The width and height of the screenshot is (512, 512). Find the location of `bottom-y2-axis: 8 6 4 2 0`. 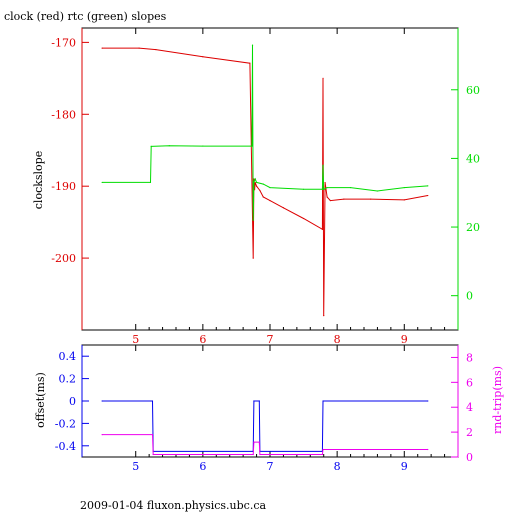

bottom-y2-axis: 8 6 4 2 0 is located at coordinates (462, 404).